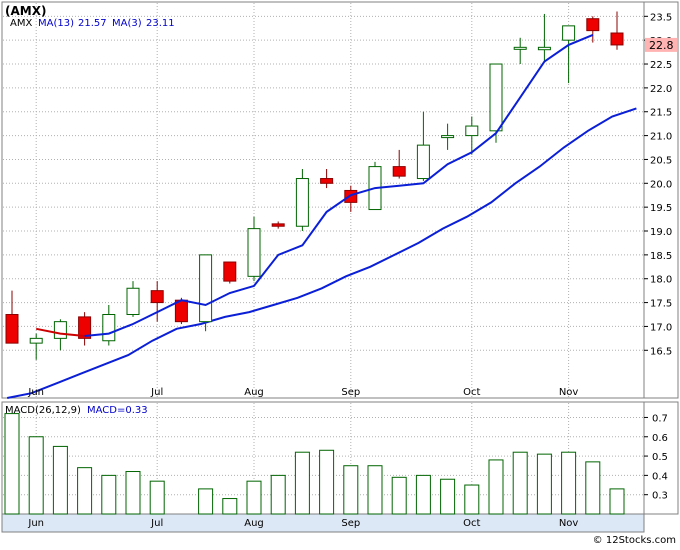  What do you see at coordinates (660, 496) in the screenshot?
I see `macd-tick-label: 0.3` at bounding box center [660, 496].